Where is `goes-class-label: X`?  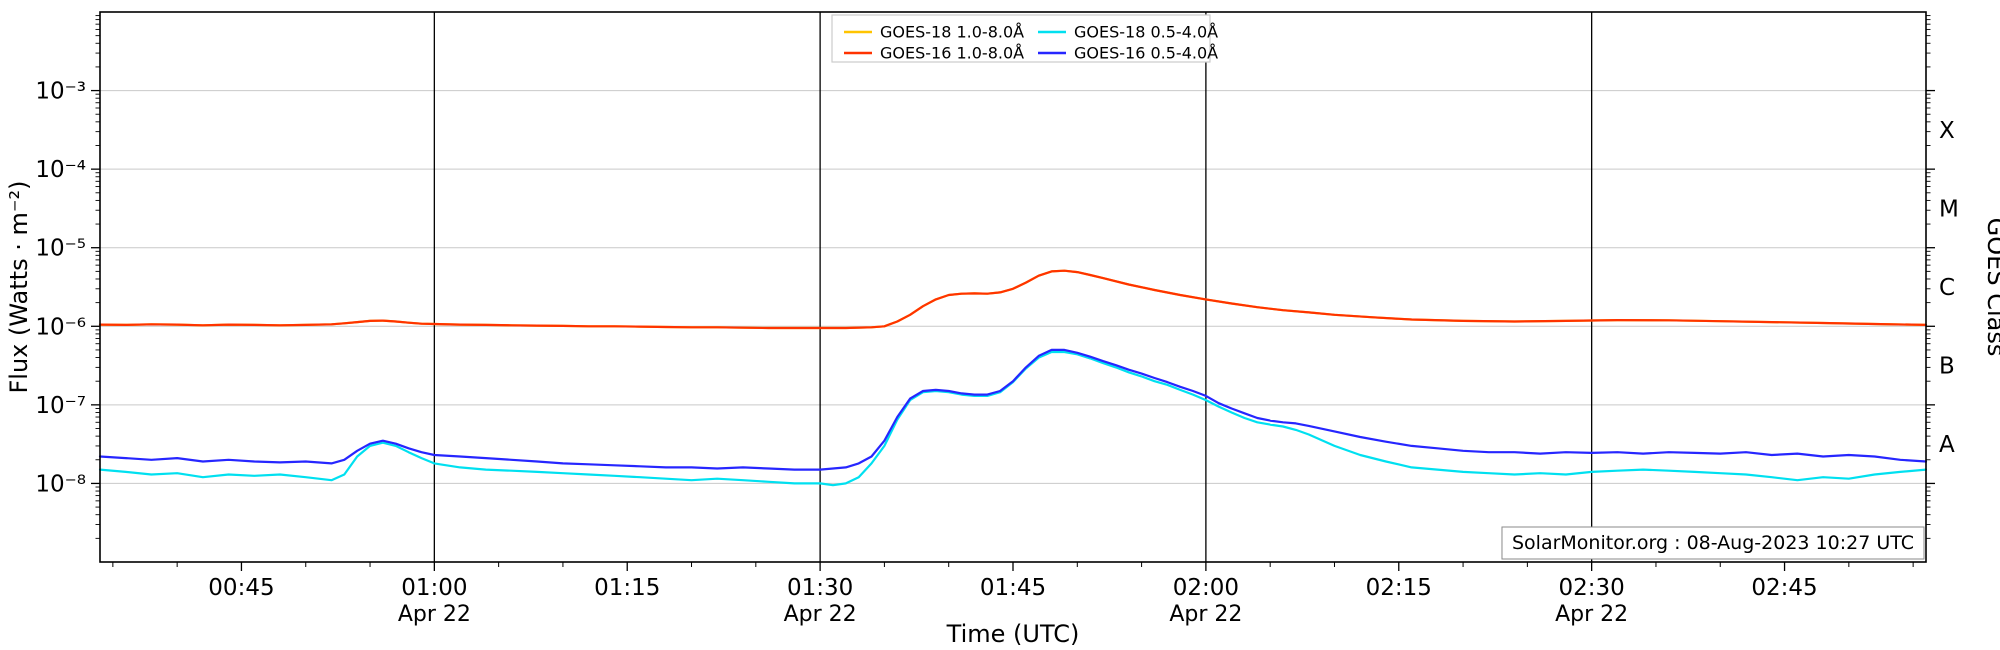 goes-class-label: X is located at coordinates (1947, 131).